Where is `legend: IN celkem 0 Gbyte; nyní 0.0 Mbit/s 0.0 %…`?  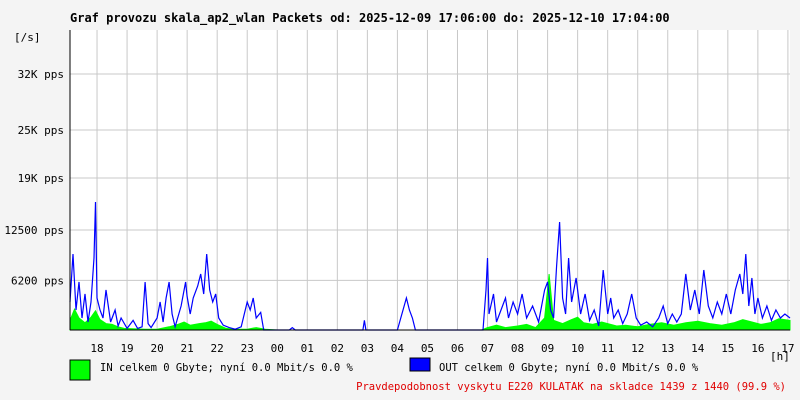 legend: IN celkem 0 Gbyte; nyní 0.0 Mbit/s 0.0 %… is located at coordinates (384, 369).